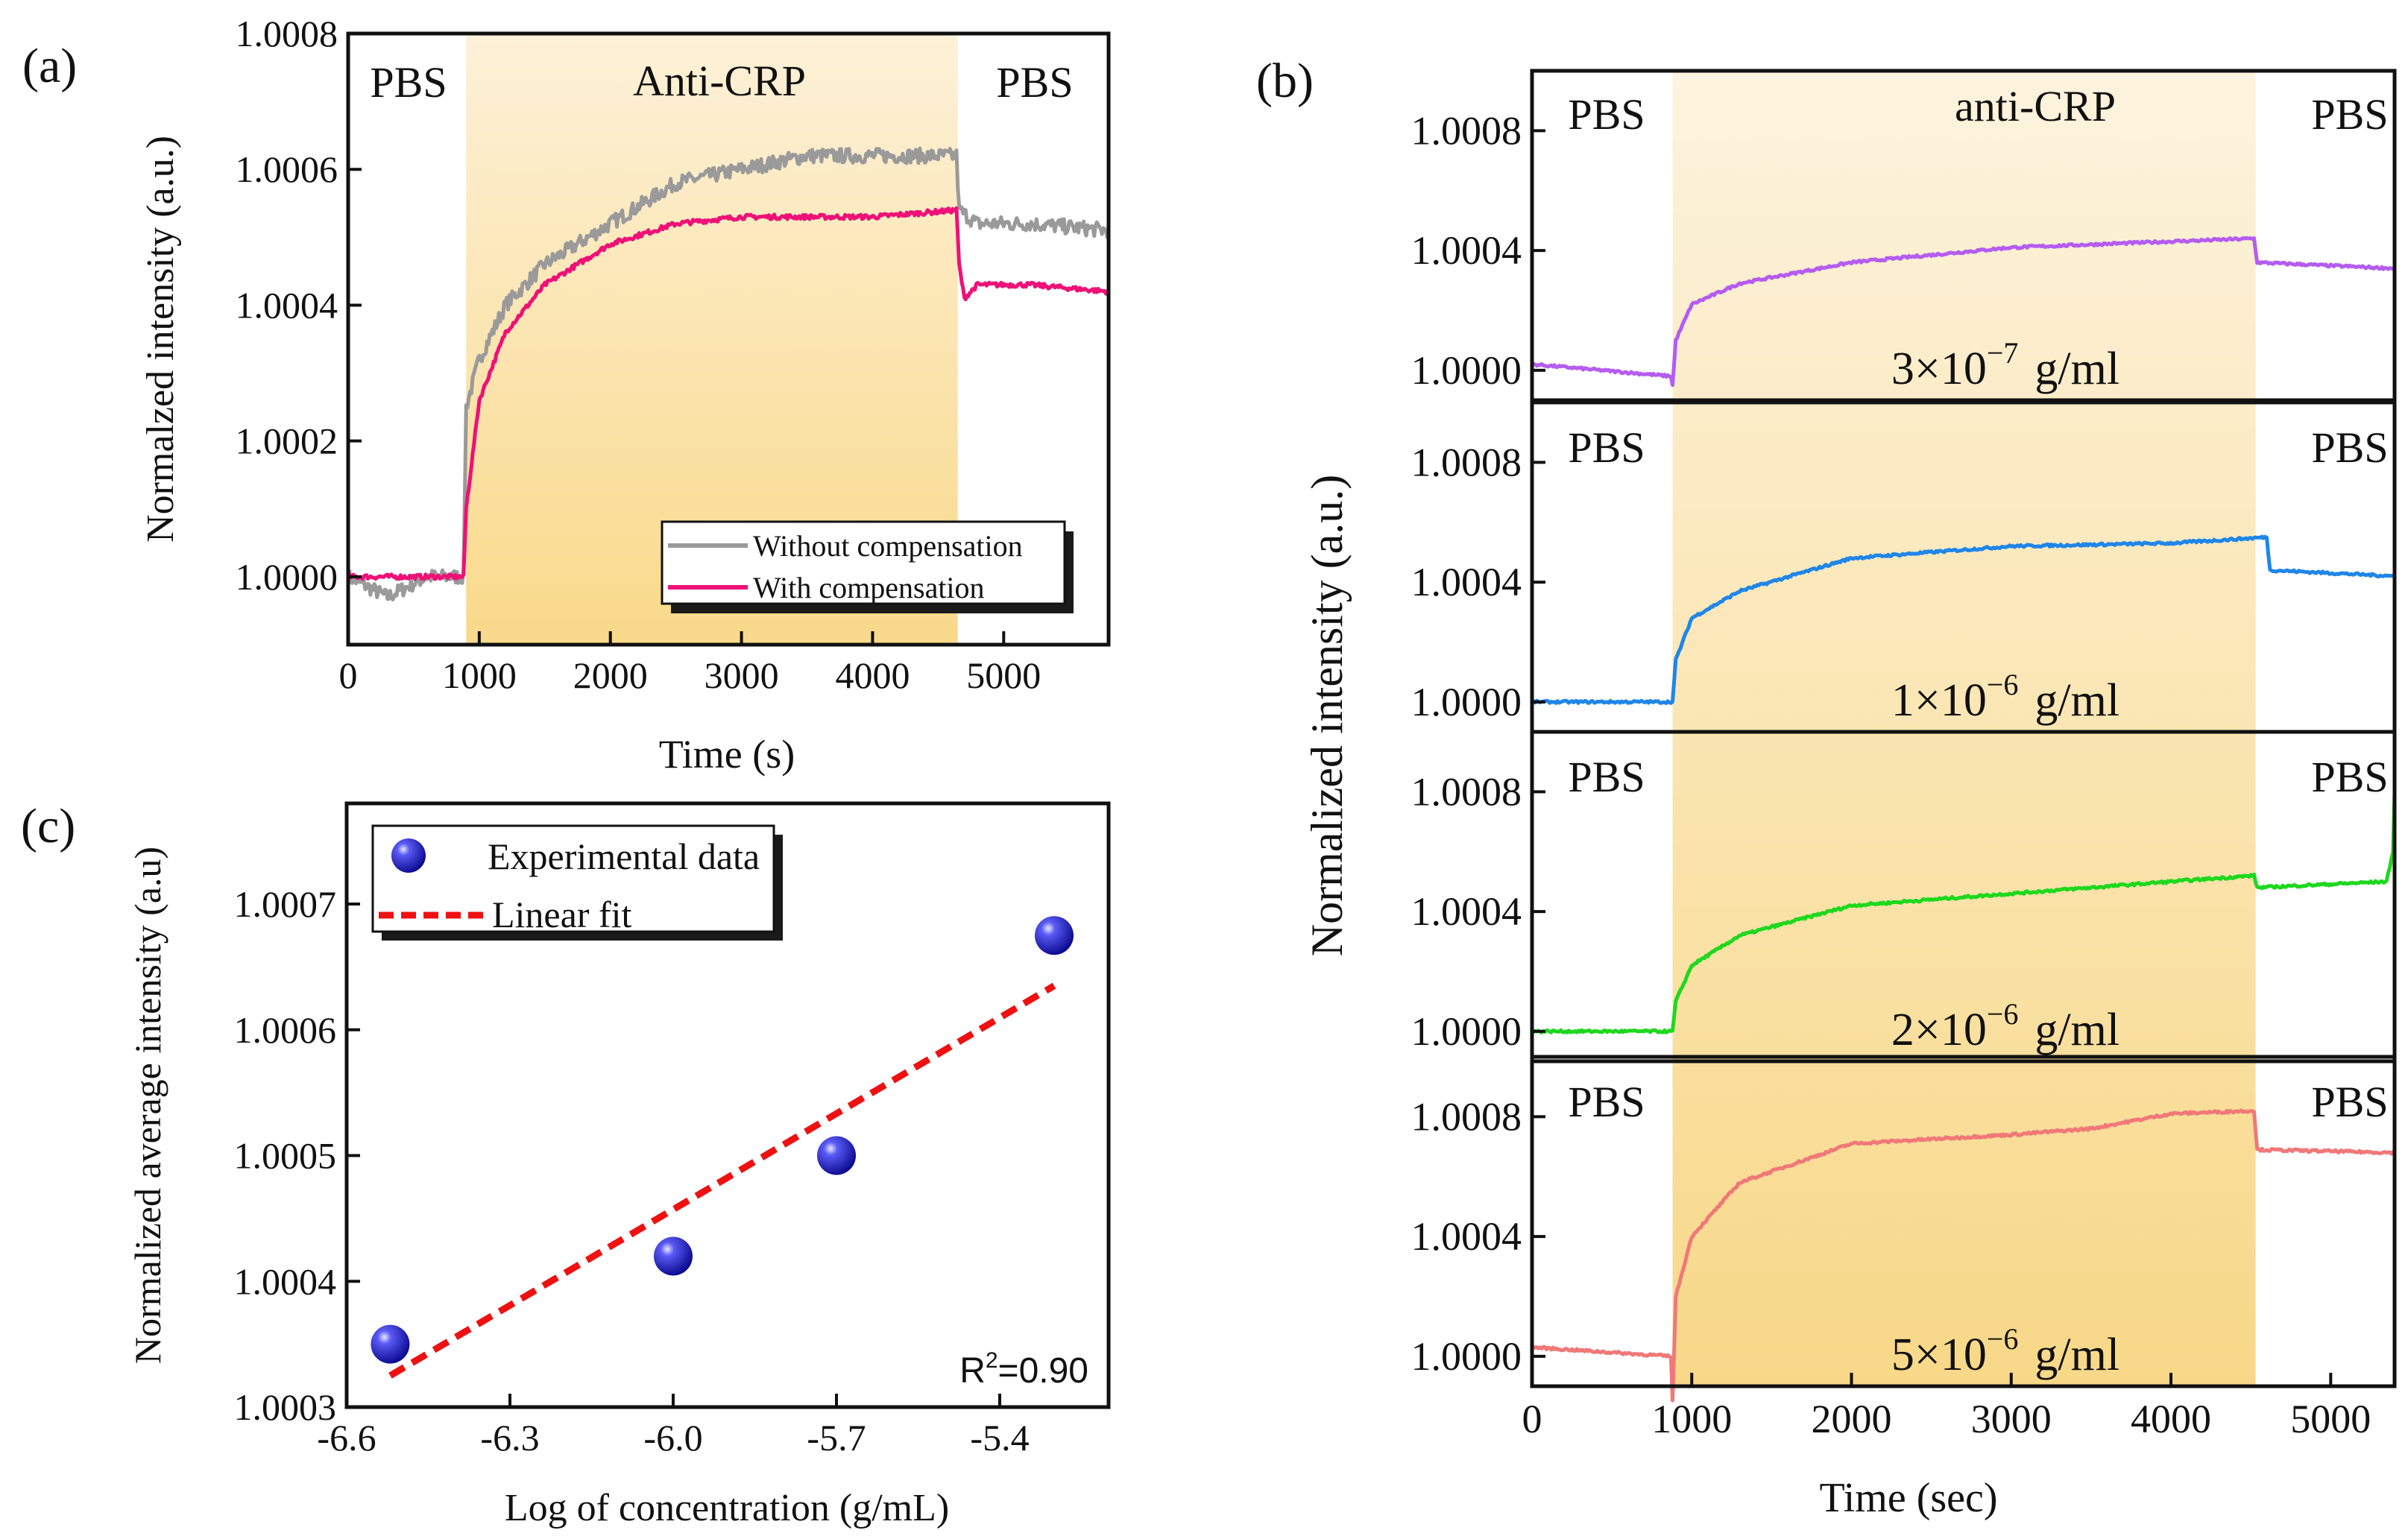 This screenshot has width=2408, height=1539. What do you see at coordinates (2005, 1026) in the screenshot?
I see `concentration-label: 2×10−6 g/ml` at bounding box center [2005, 1026].